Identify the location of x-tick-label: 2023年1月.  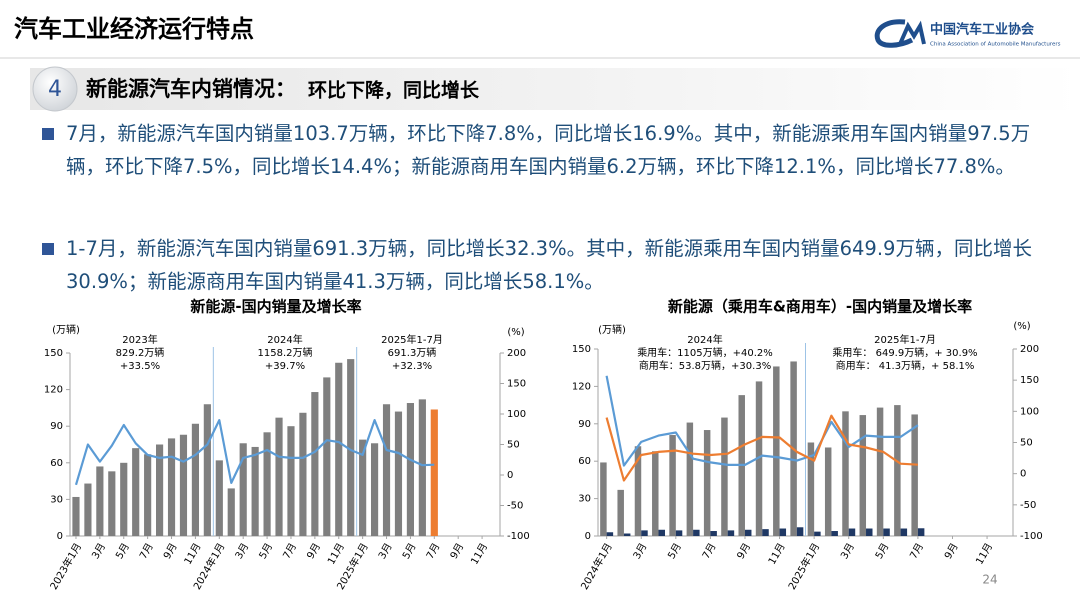
(65, 566).